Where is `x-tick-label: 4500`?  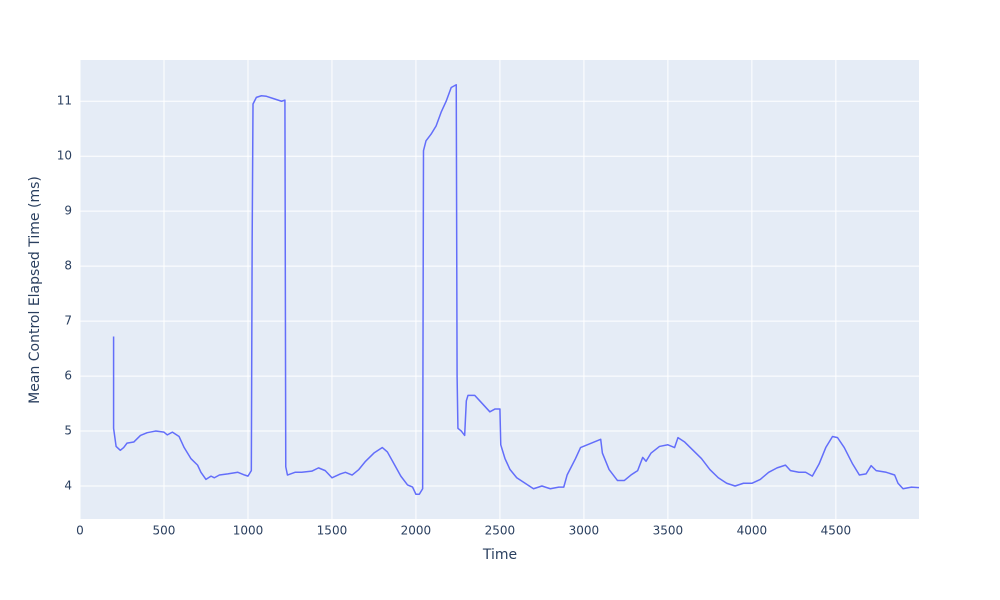 x-tick-label: 4500 is located at coordinates (836, 531).